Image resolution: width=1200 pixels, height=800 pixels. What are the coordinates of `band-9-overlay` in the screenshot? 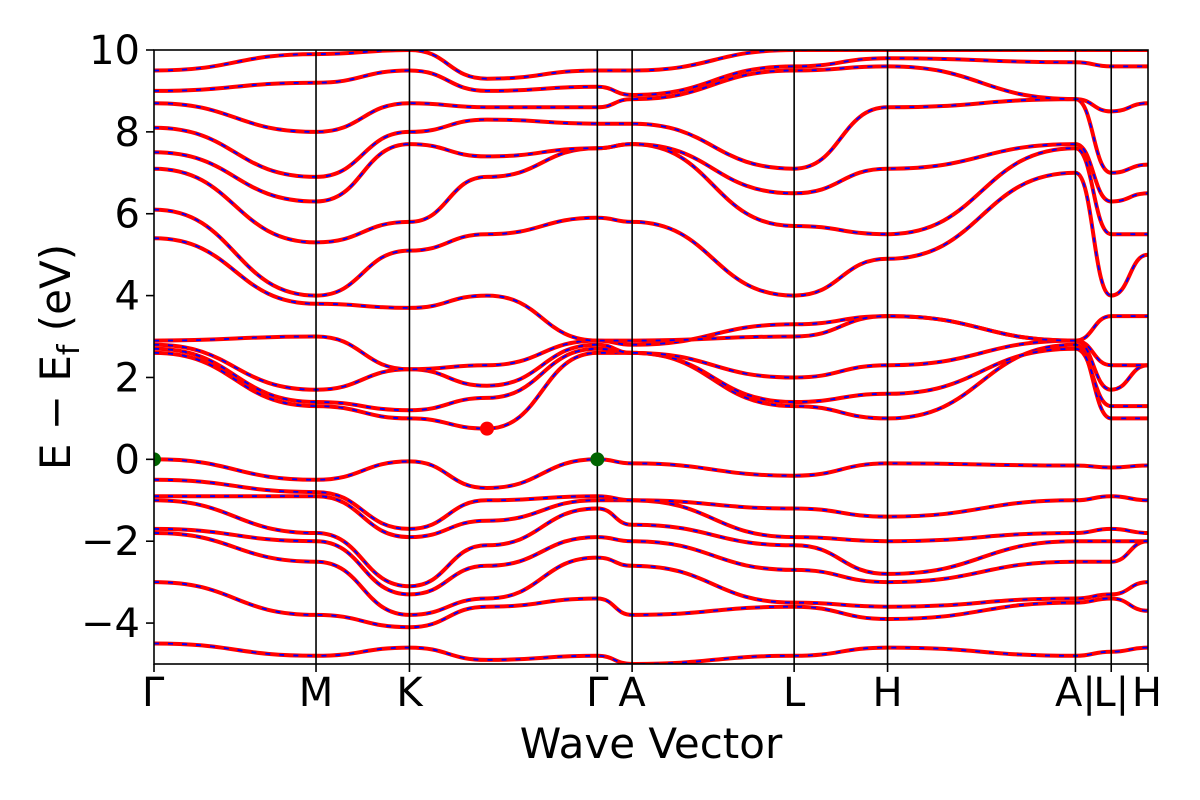 It's located at (651, 386).